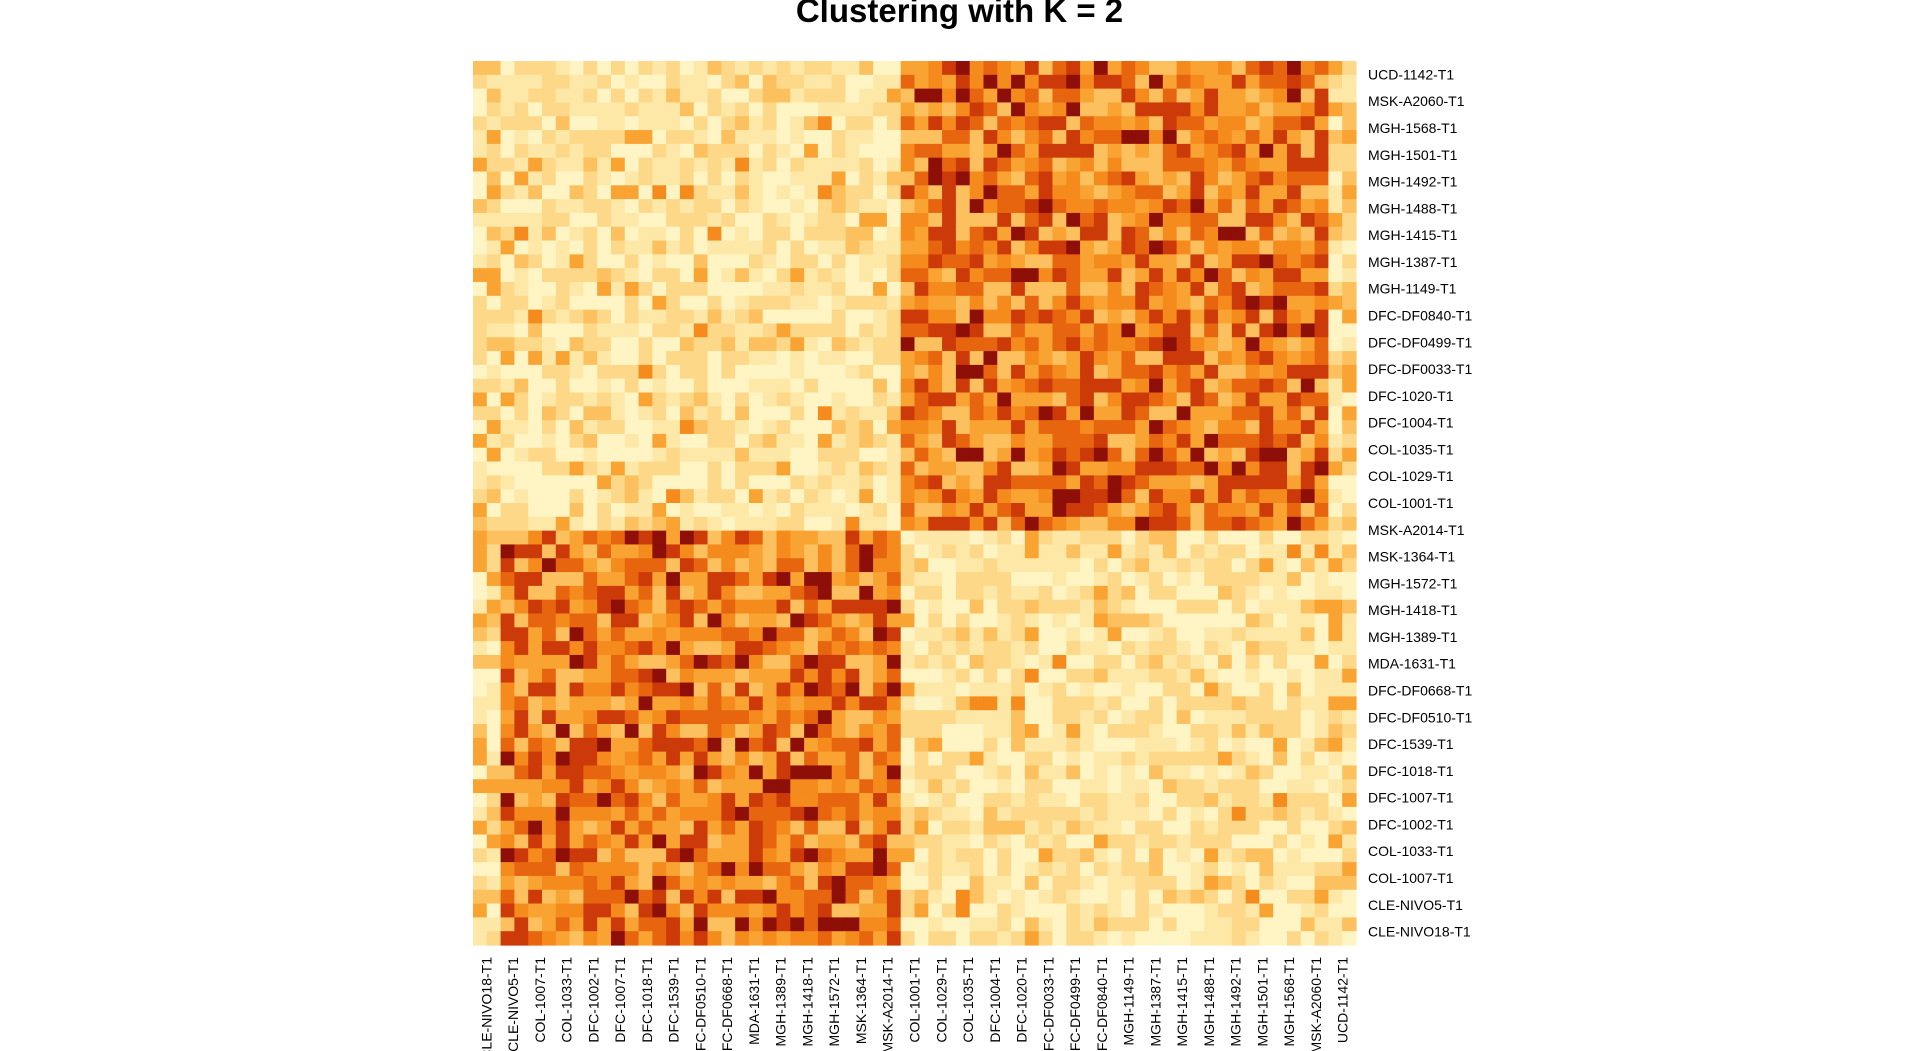  I want to click on column-label: MSK-1364-T1, so click(861, 1000).